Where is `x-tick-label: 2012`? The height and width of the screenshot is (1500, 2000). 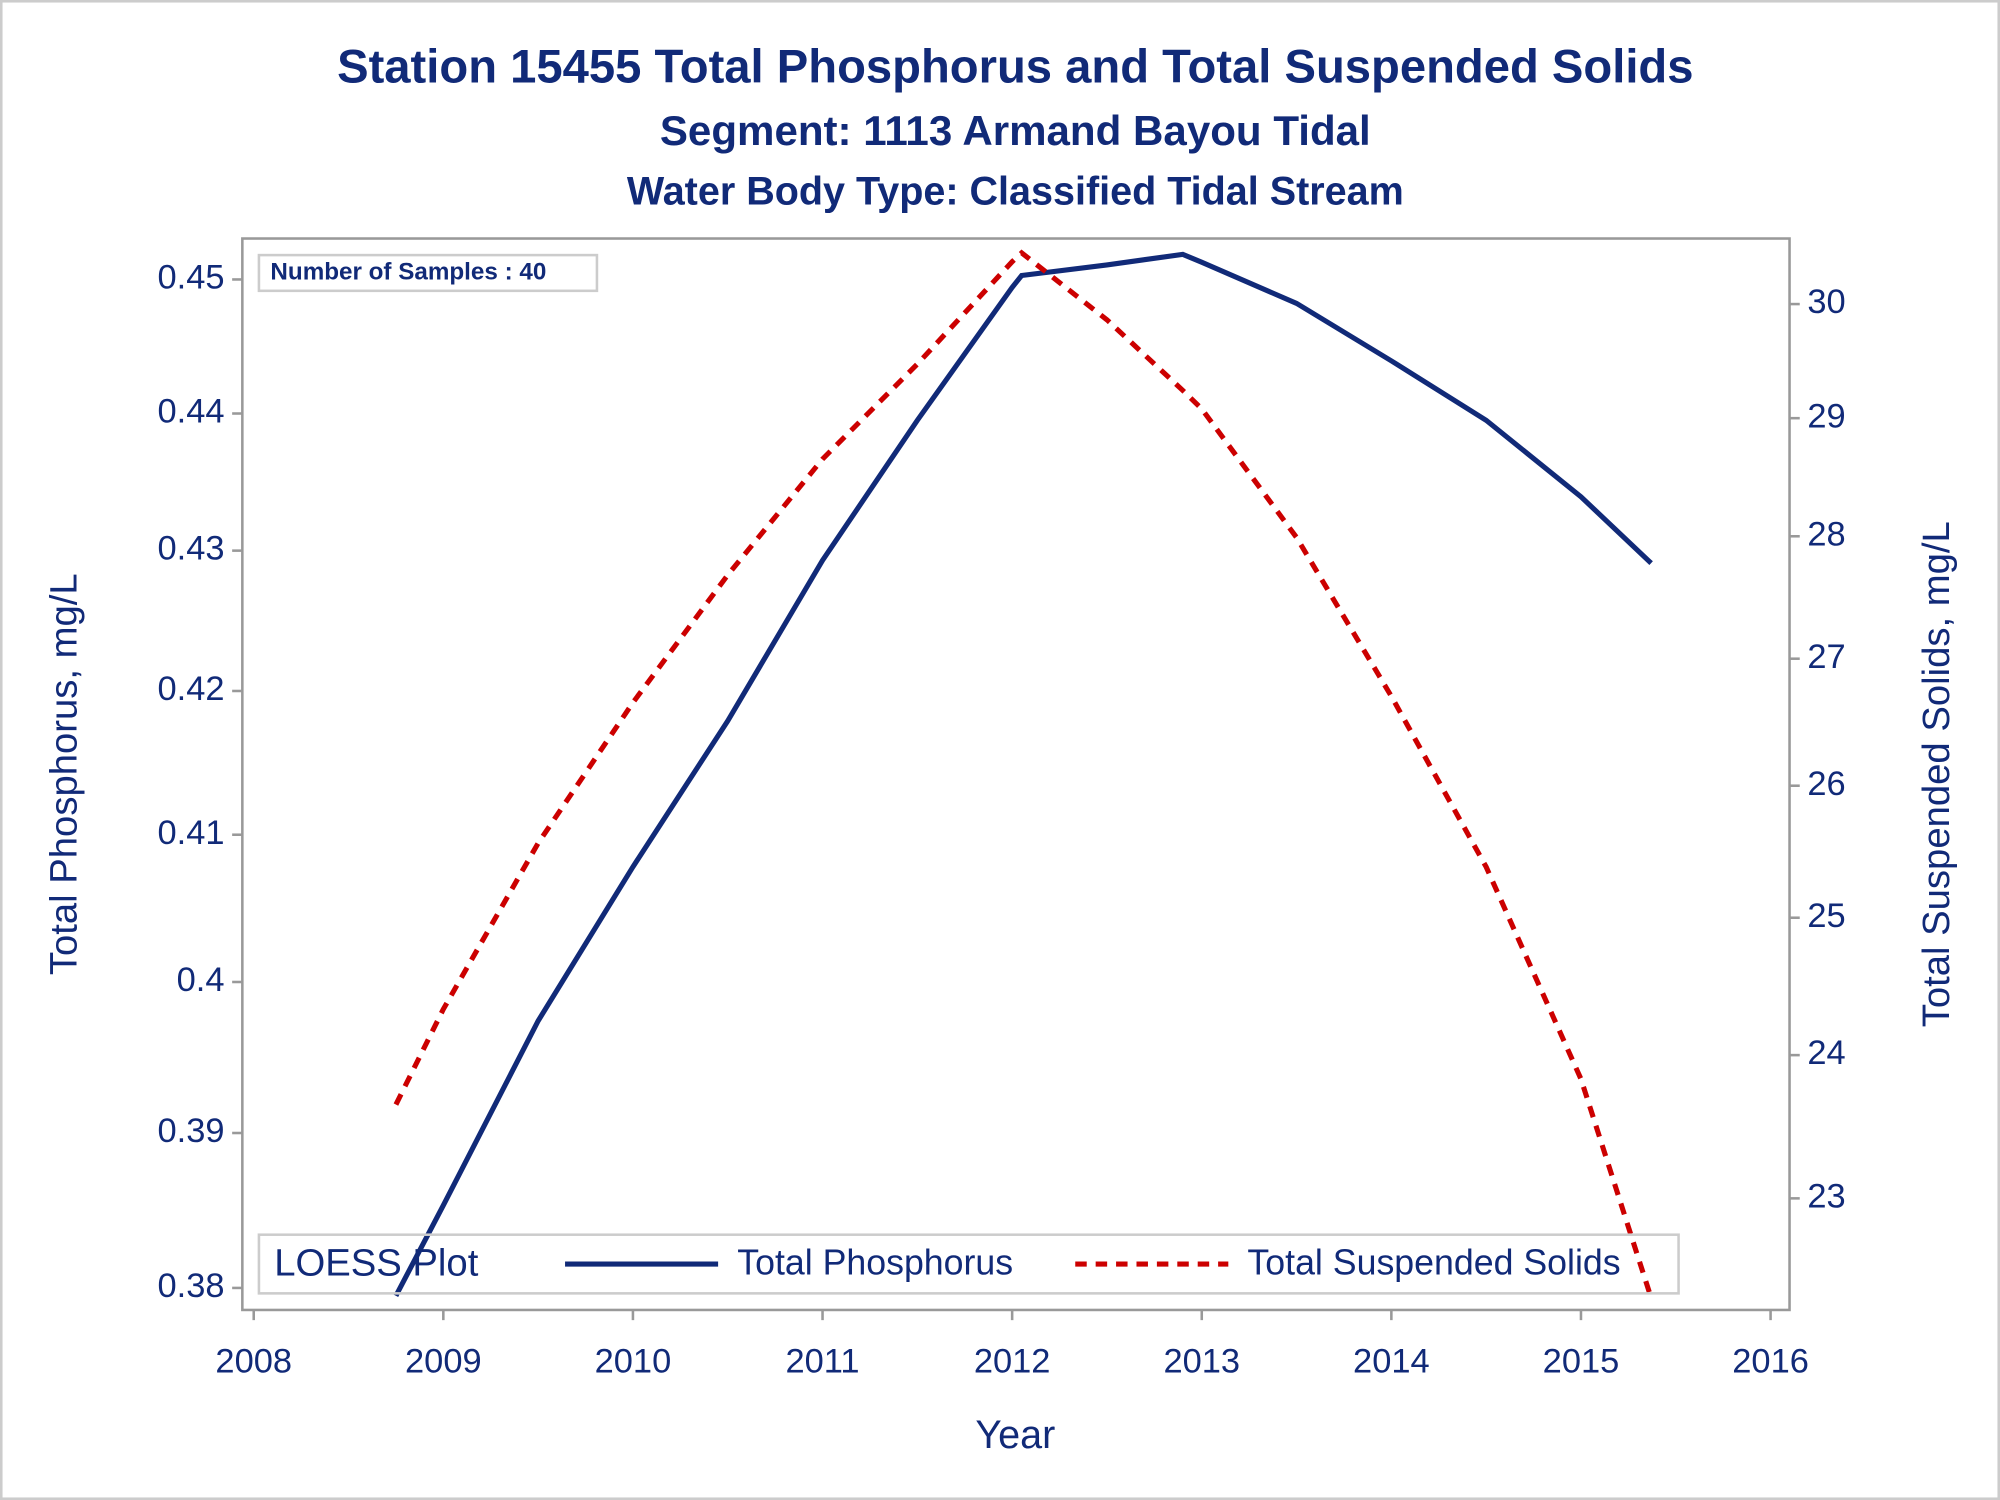
x-tick-label: 2012 is located at coordinates (1012, 1362).